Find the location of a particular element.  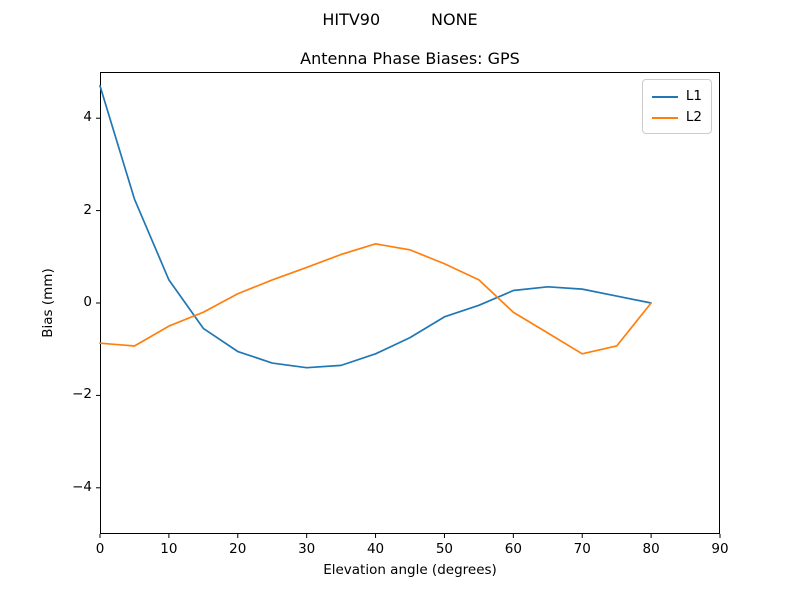

x-tick-label: 90 is located at coordinates (720, 549).